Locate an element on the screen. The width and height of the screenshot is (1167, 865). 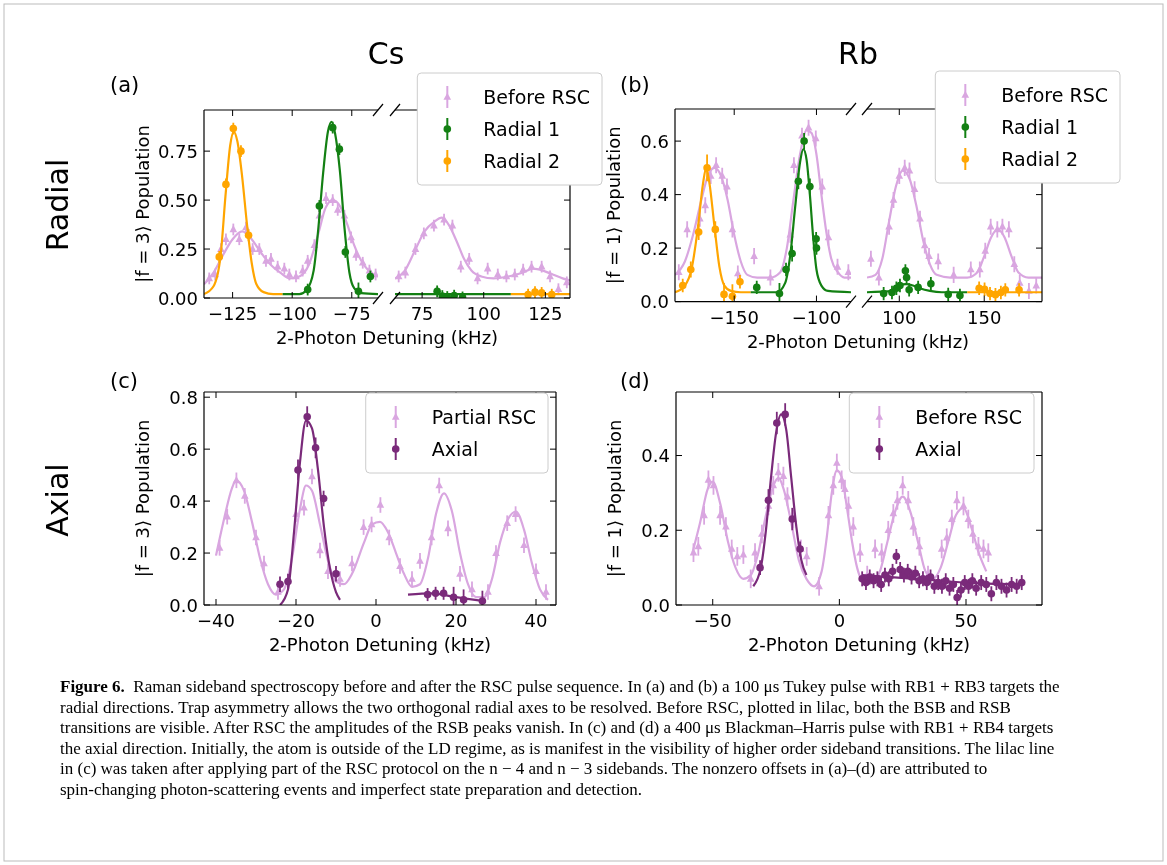
x-tick-label: −125 is located at coordinates (232, 313).